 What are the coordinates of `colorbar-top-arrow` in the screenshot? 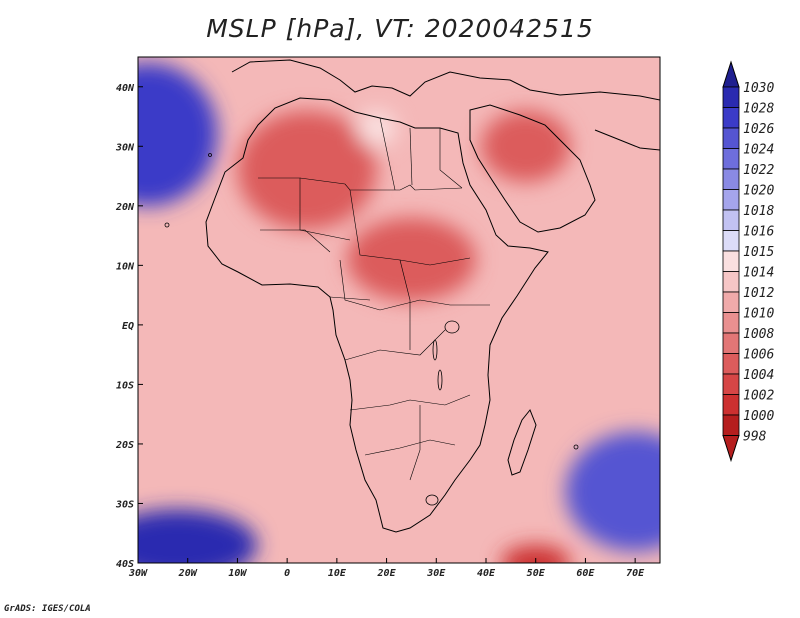 It's located at (731, 74).